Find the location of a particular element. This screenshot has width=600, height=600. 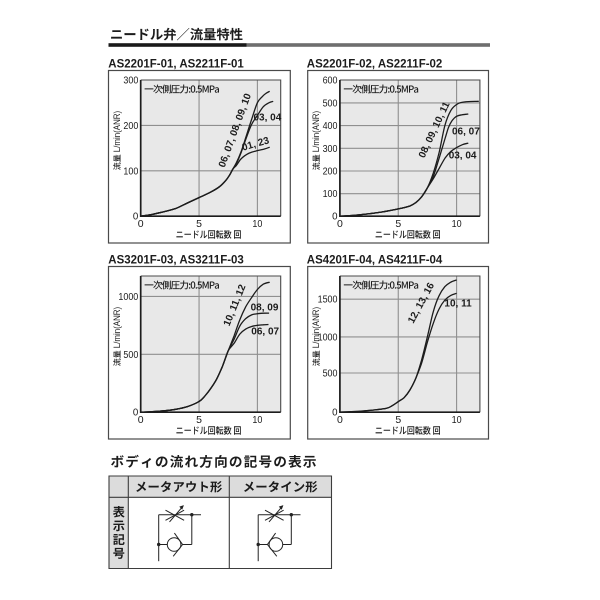

svg-text: 08, 09 is located at coordinates (265, 307).